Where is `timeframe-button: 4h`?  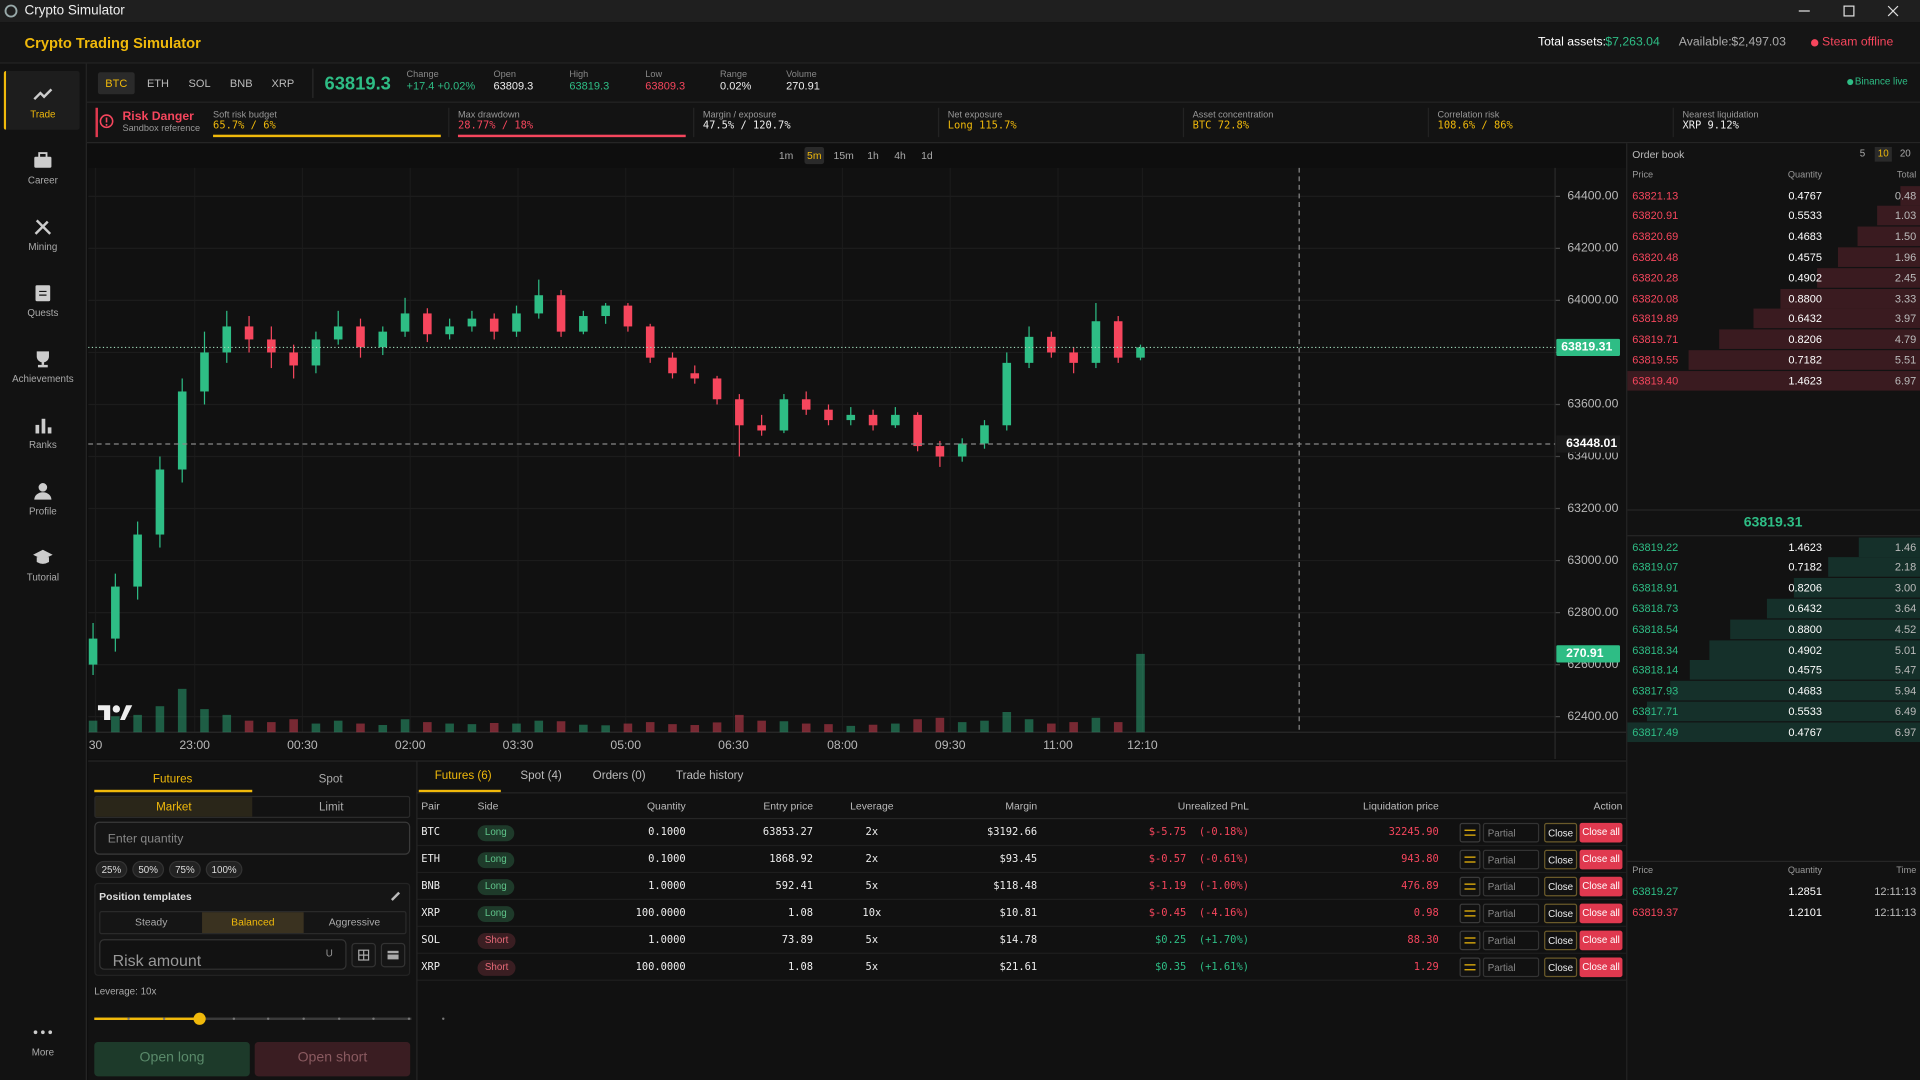
timeframe-button: 4h is located at coordinates (900, 155).